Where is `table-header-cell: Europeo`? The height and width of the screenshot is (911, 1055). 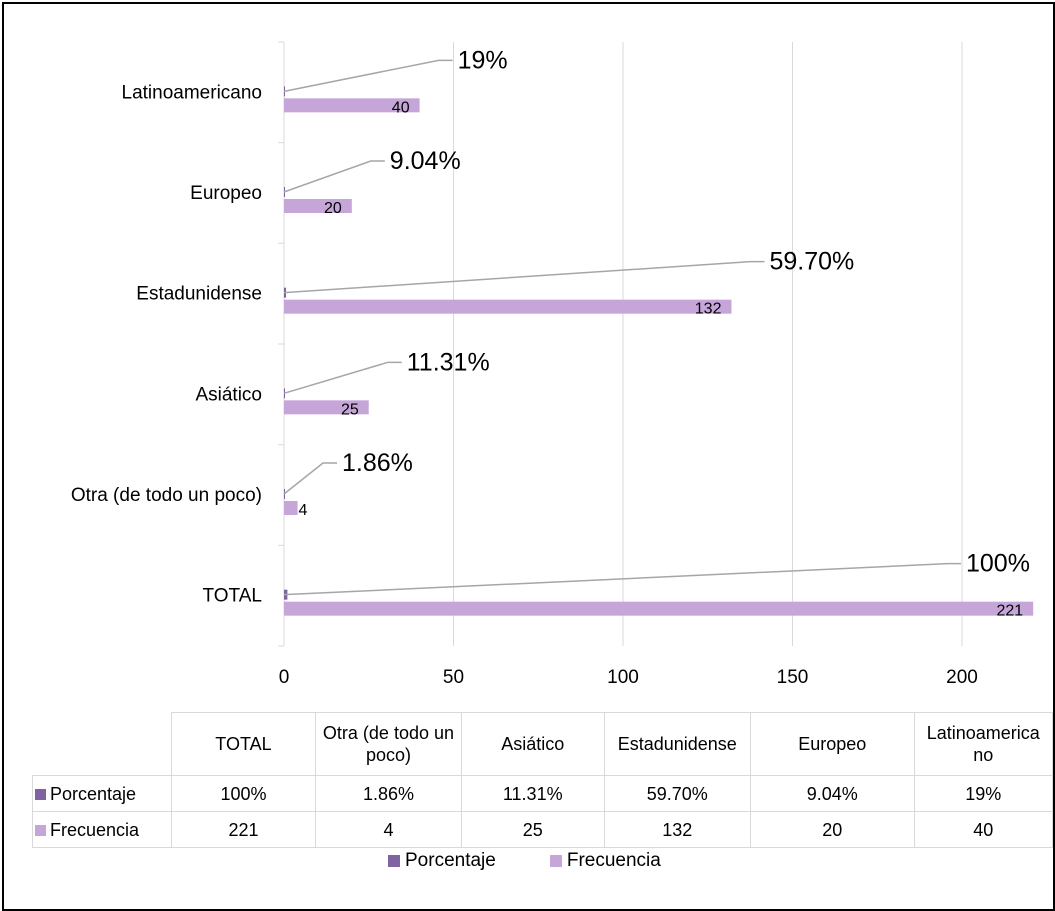 table-header-cell: Europeo is located at coordinates (832, 744).